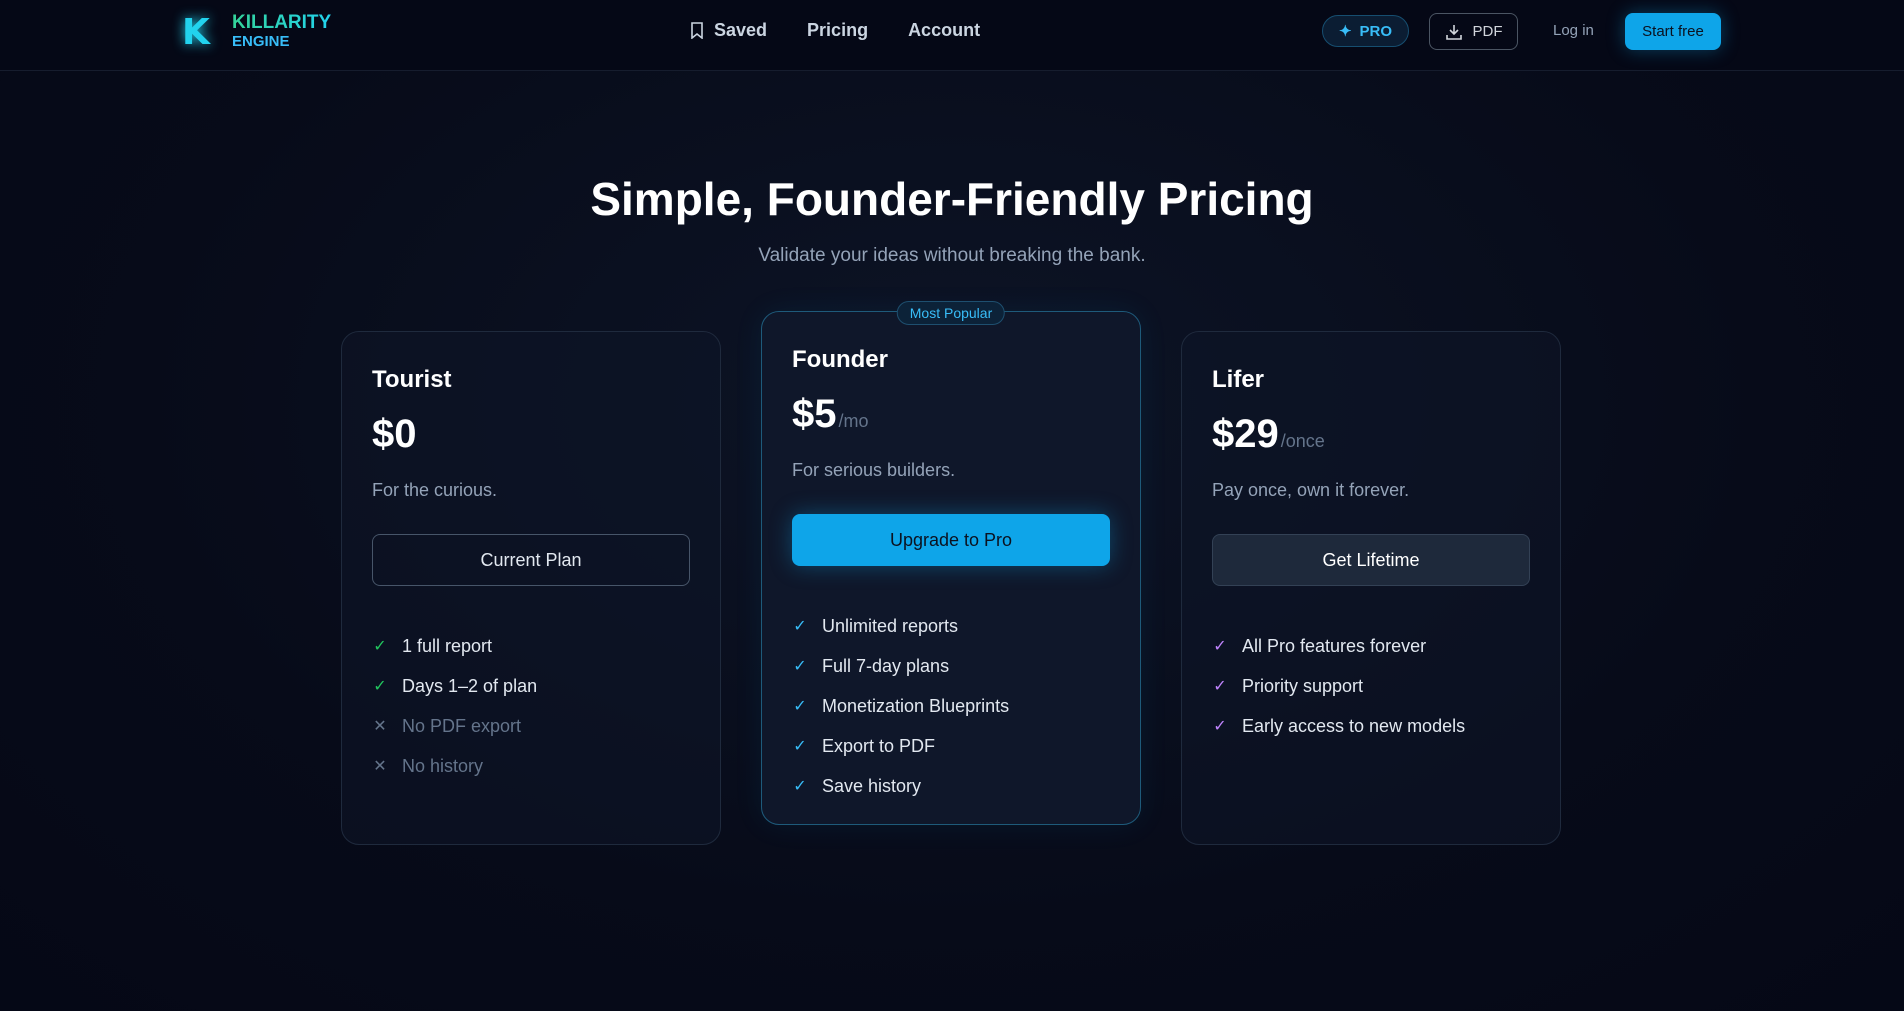 This screenshot has height=1011, width=1904. What do you see at coordinates (531, 646) in the screenshot?
I see `feature-item: ✓ 1 full report` at bounding box center [531, 646].